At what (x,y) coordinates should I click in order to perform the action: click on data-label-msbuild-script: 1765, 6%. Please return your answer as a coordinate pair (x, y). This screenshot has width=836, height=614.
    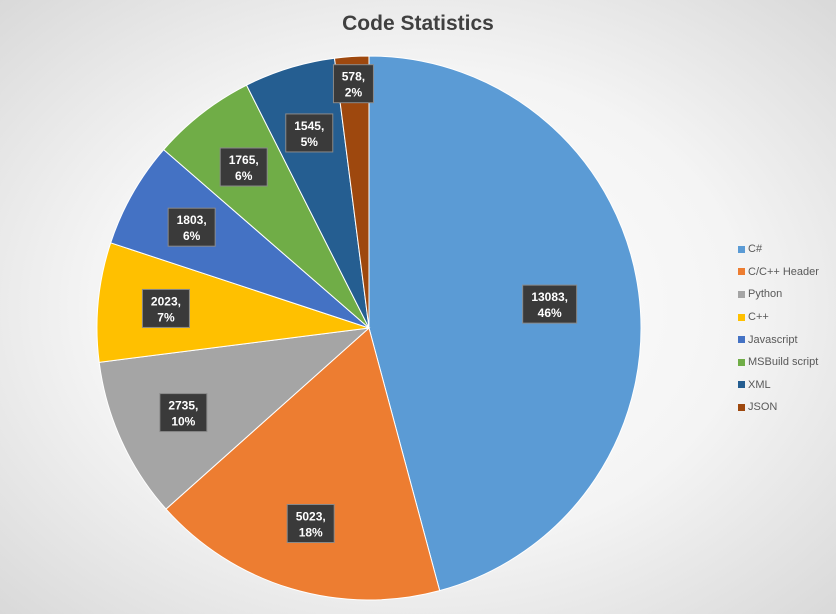
    Looking at the image, I should click on (243, 167).